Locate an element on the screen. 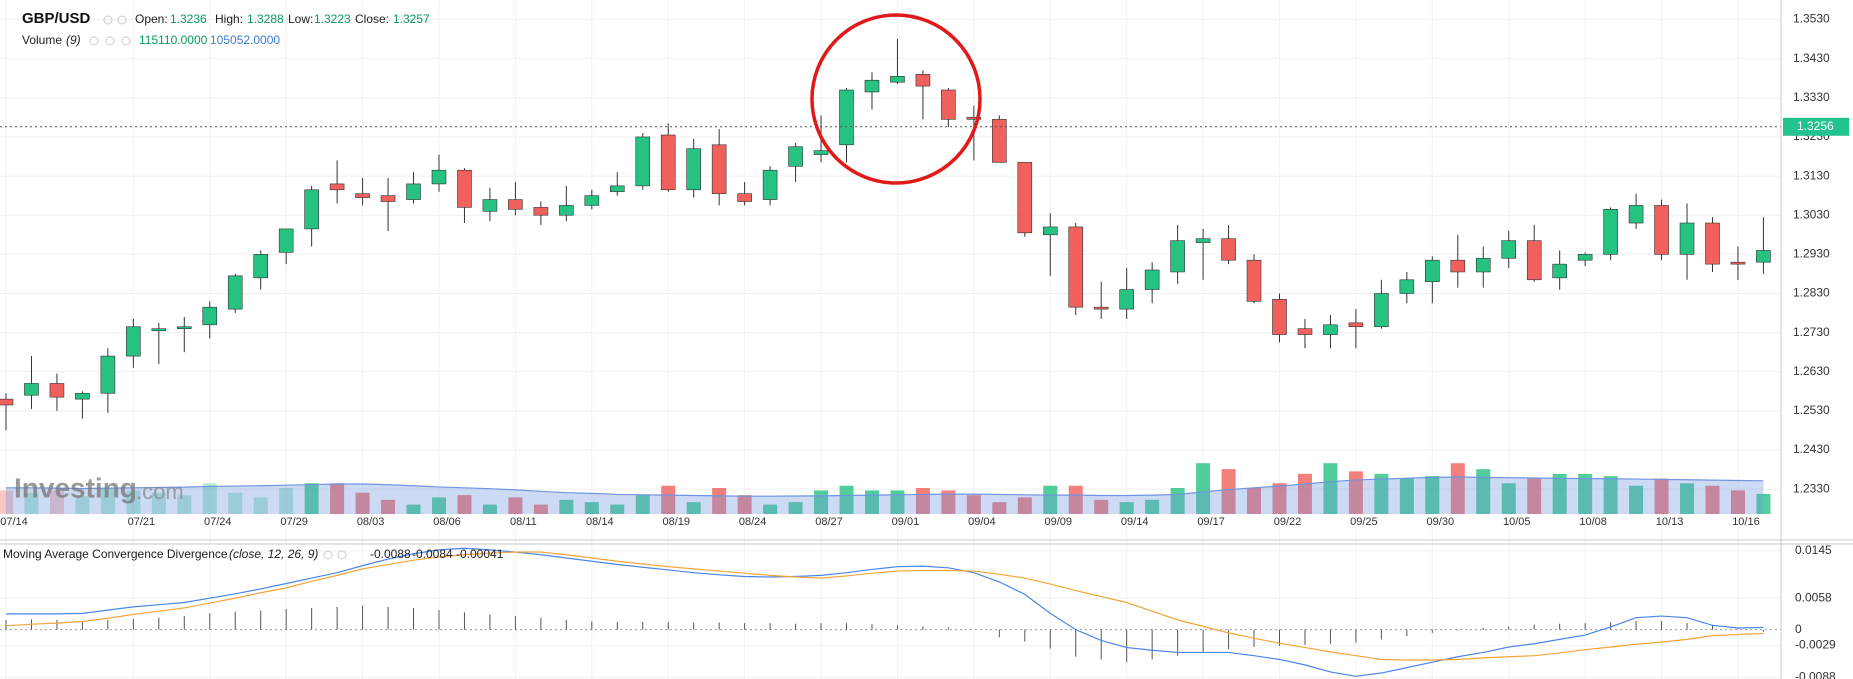 Image resolution: width=1853 pixels, height=679 pixels. x-tick-label: 09/14 is located at coordinates (1135, 522).